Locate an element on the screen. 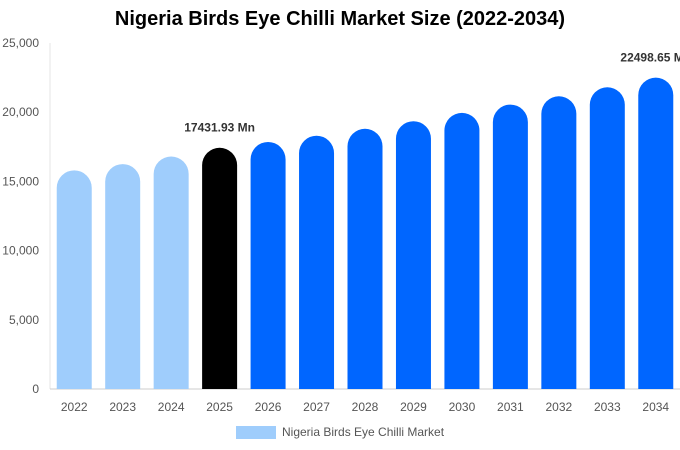 The height and width of the screenshot is (450, 680). x-tick-label: 2025 is located at coordinates (219, 407).